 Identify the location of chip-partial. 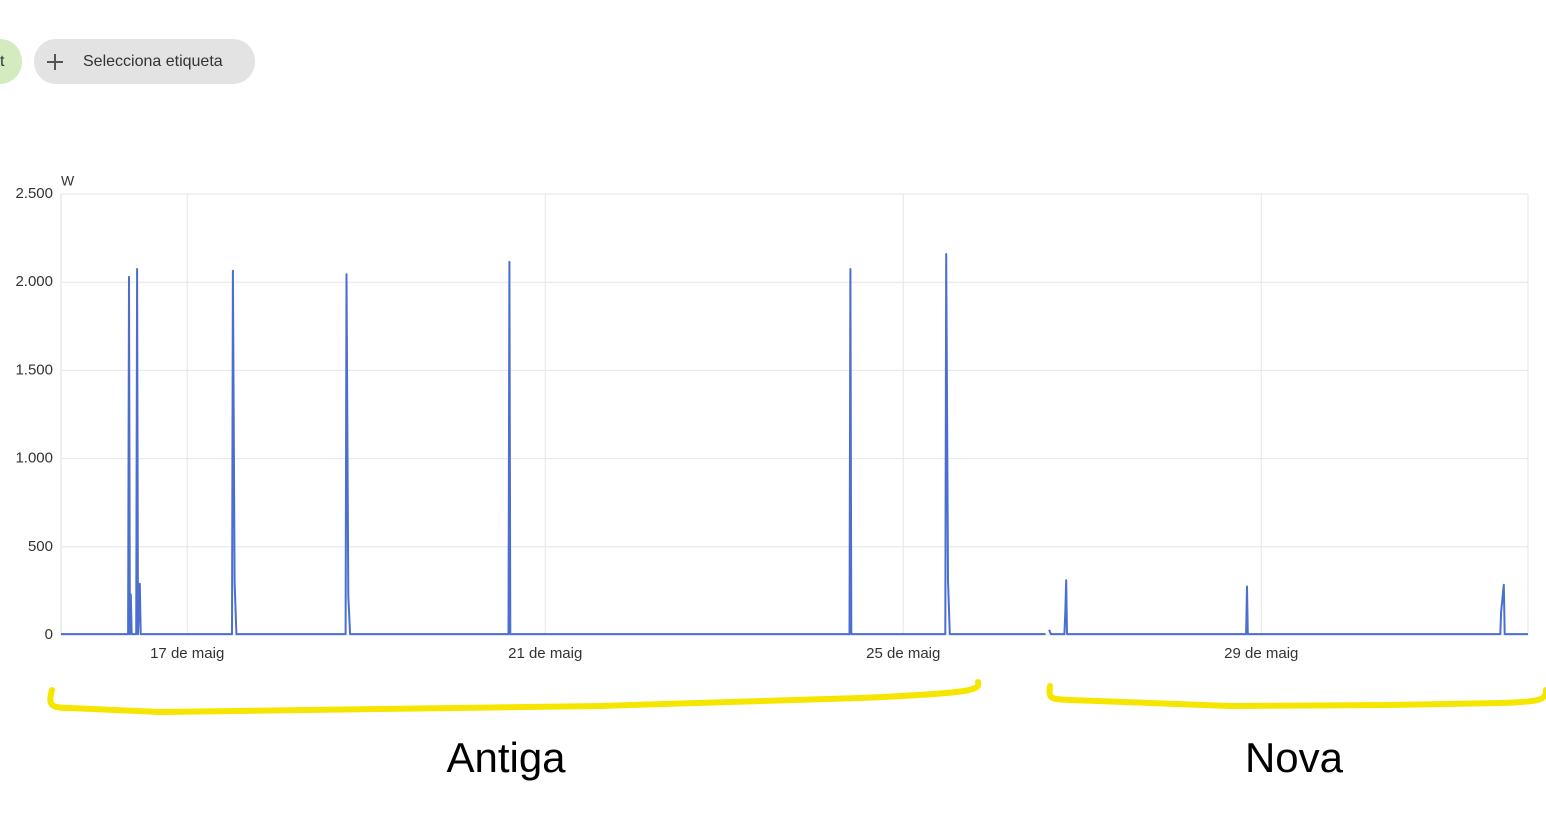
(11, 61).